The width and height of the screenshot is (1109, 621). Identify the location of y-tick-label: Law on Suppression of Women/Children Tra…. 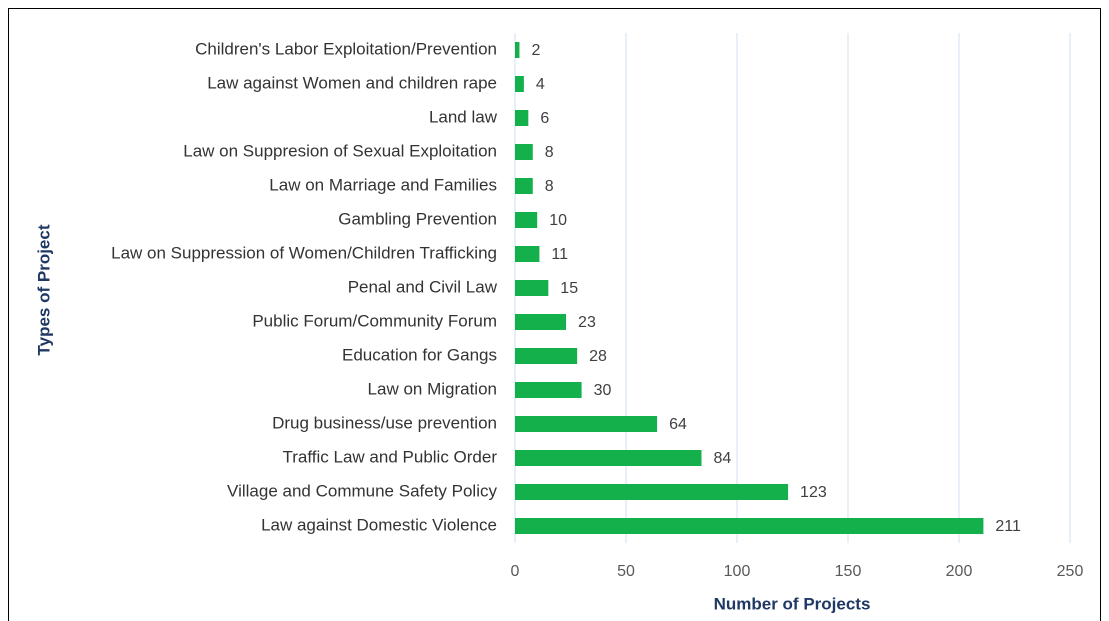
(304, 252).